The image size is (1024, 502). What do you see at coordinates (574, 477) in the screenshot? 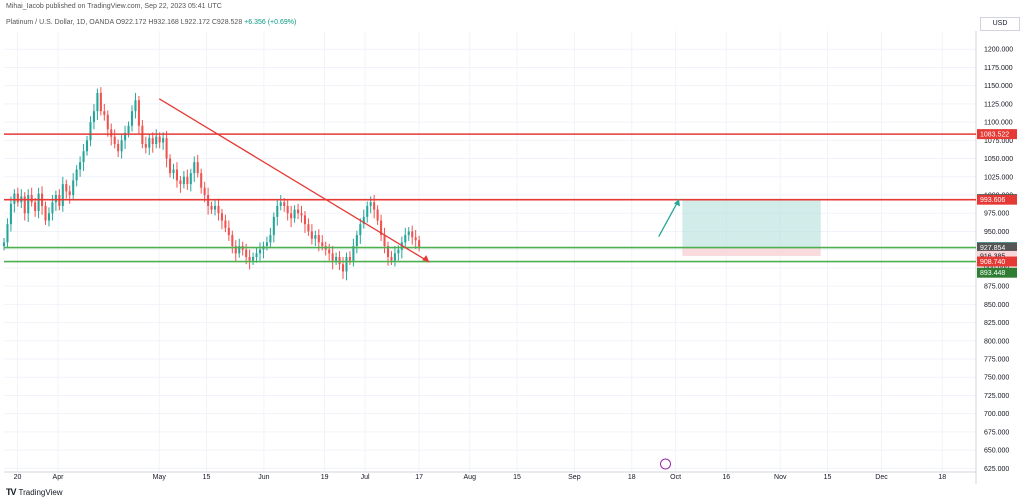
I see `x-tick-label: Sep` at bounding box center [574, 477].